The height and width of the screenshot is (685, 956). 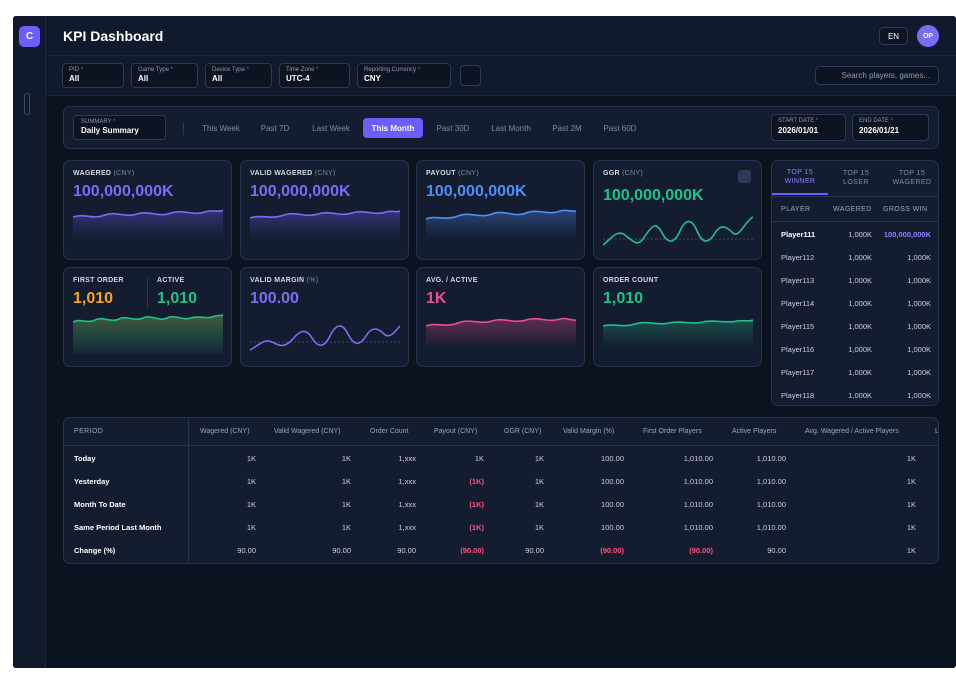 I want to click on first-order-active-sparkline, so click(x=148, y=334).